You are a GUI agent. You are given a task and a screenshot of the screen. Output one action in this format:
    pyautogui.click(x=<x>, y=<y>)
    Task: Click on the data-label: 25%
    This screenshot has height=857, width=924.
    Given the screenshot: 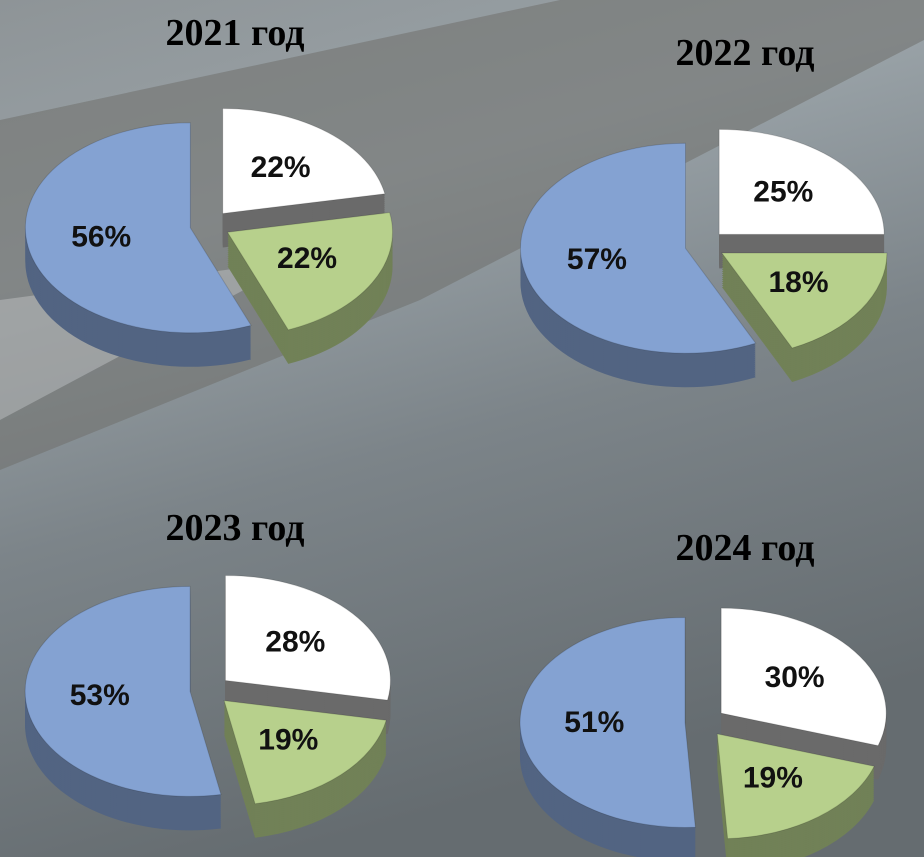 What is the action you would take?
    pyautogui.click(x=783, y=191)
    